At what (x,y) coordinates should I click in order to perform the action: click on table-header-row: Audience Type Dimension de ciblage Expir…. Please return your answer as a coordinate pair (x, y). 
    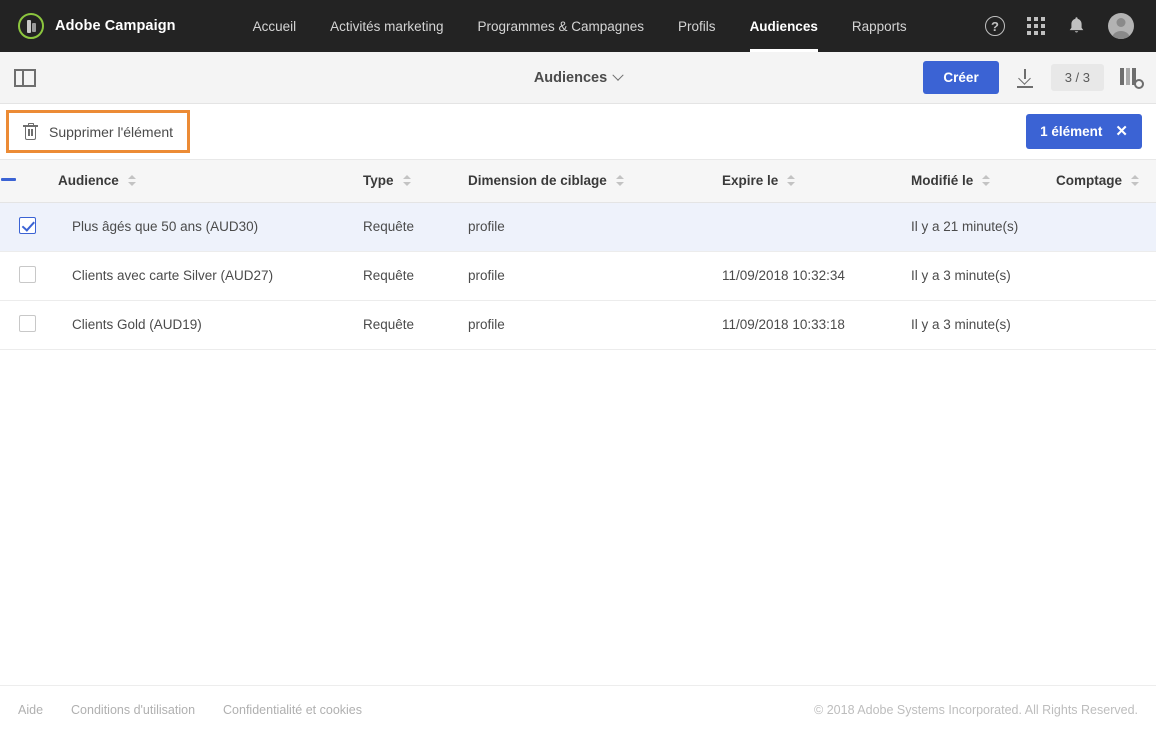
    Looking at the image, I should click on (578, 181).